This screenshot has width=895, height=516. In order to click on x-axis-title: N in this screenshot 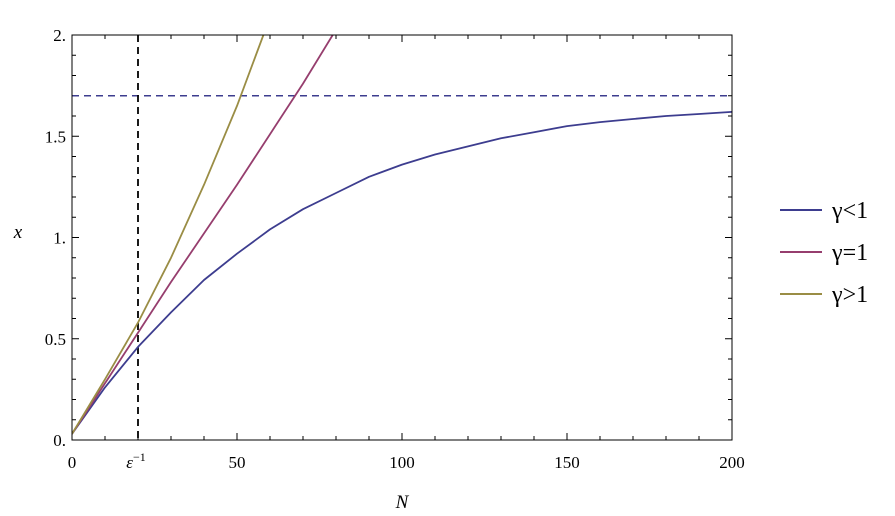, I will do `click(402, 502)`.